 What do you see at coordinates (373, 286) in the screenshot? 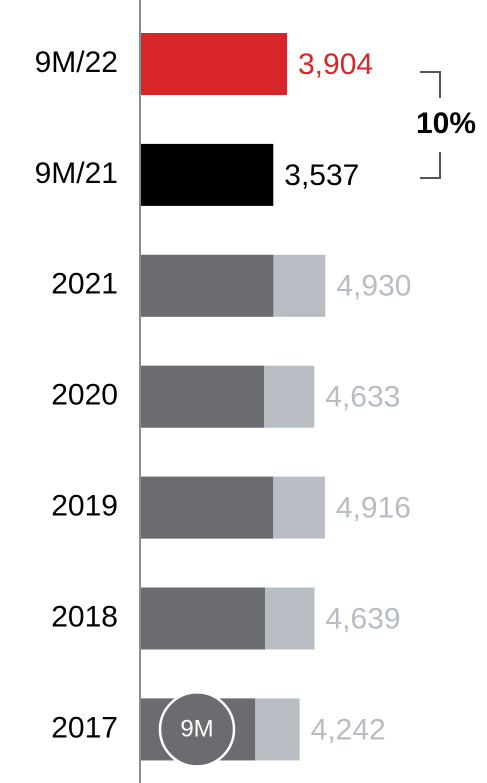
I see `value-label: 4,930` at bounding box center [373, 286].